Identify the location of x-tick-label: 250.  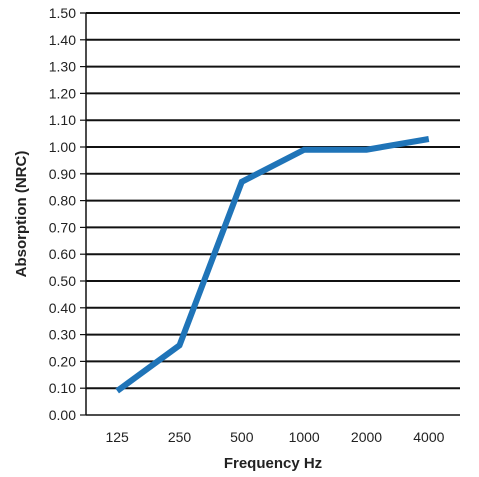
(180, 437).